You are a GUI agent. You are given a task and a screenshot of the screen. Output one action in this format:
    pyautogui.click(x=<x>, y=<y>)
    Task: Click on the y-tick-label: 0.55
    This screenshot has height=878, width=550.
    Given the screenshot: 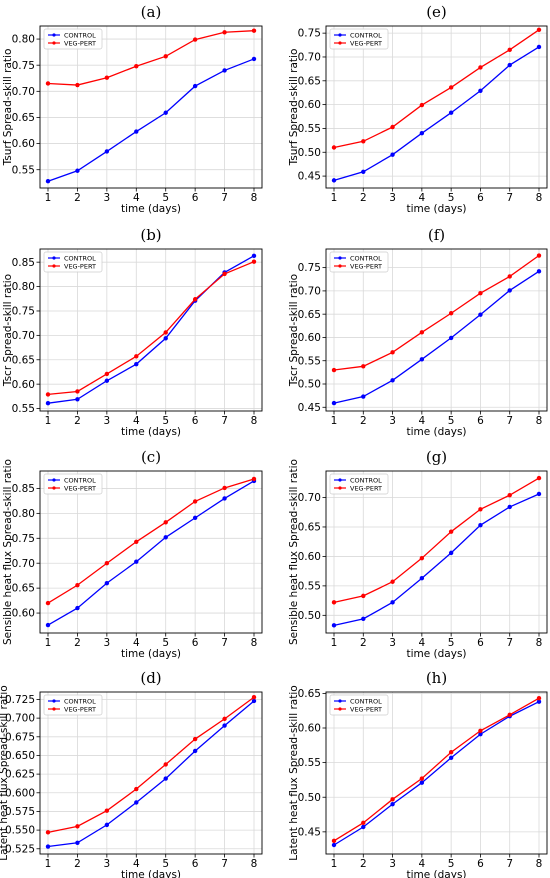 What is the action you would take?
    pyautogui.click(x=23, y=409)
    